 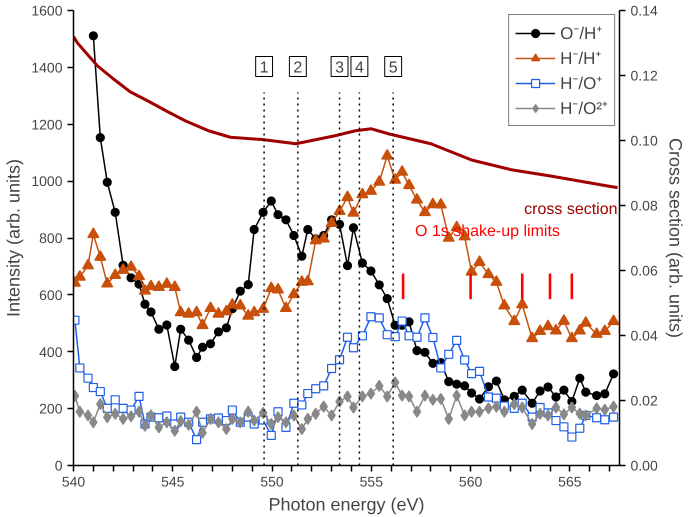 What do you see at coordinates (47, 67) in the screenshot?
I see `y-tick-label: 1400` at bounding box center [47, 67].